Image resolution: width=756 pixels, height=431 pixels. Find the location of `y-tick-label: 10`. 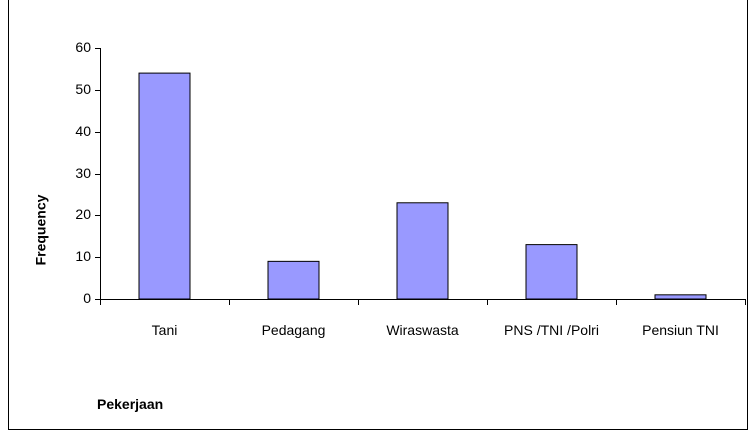

y-tick-label: 10 is located at coordinates (83, 256).